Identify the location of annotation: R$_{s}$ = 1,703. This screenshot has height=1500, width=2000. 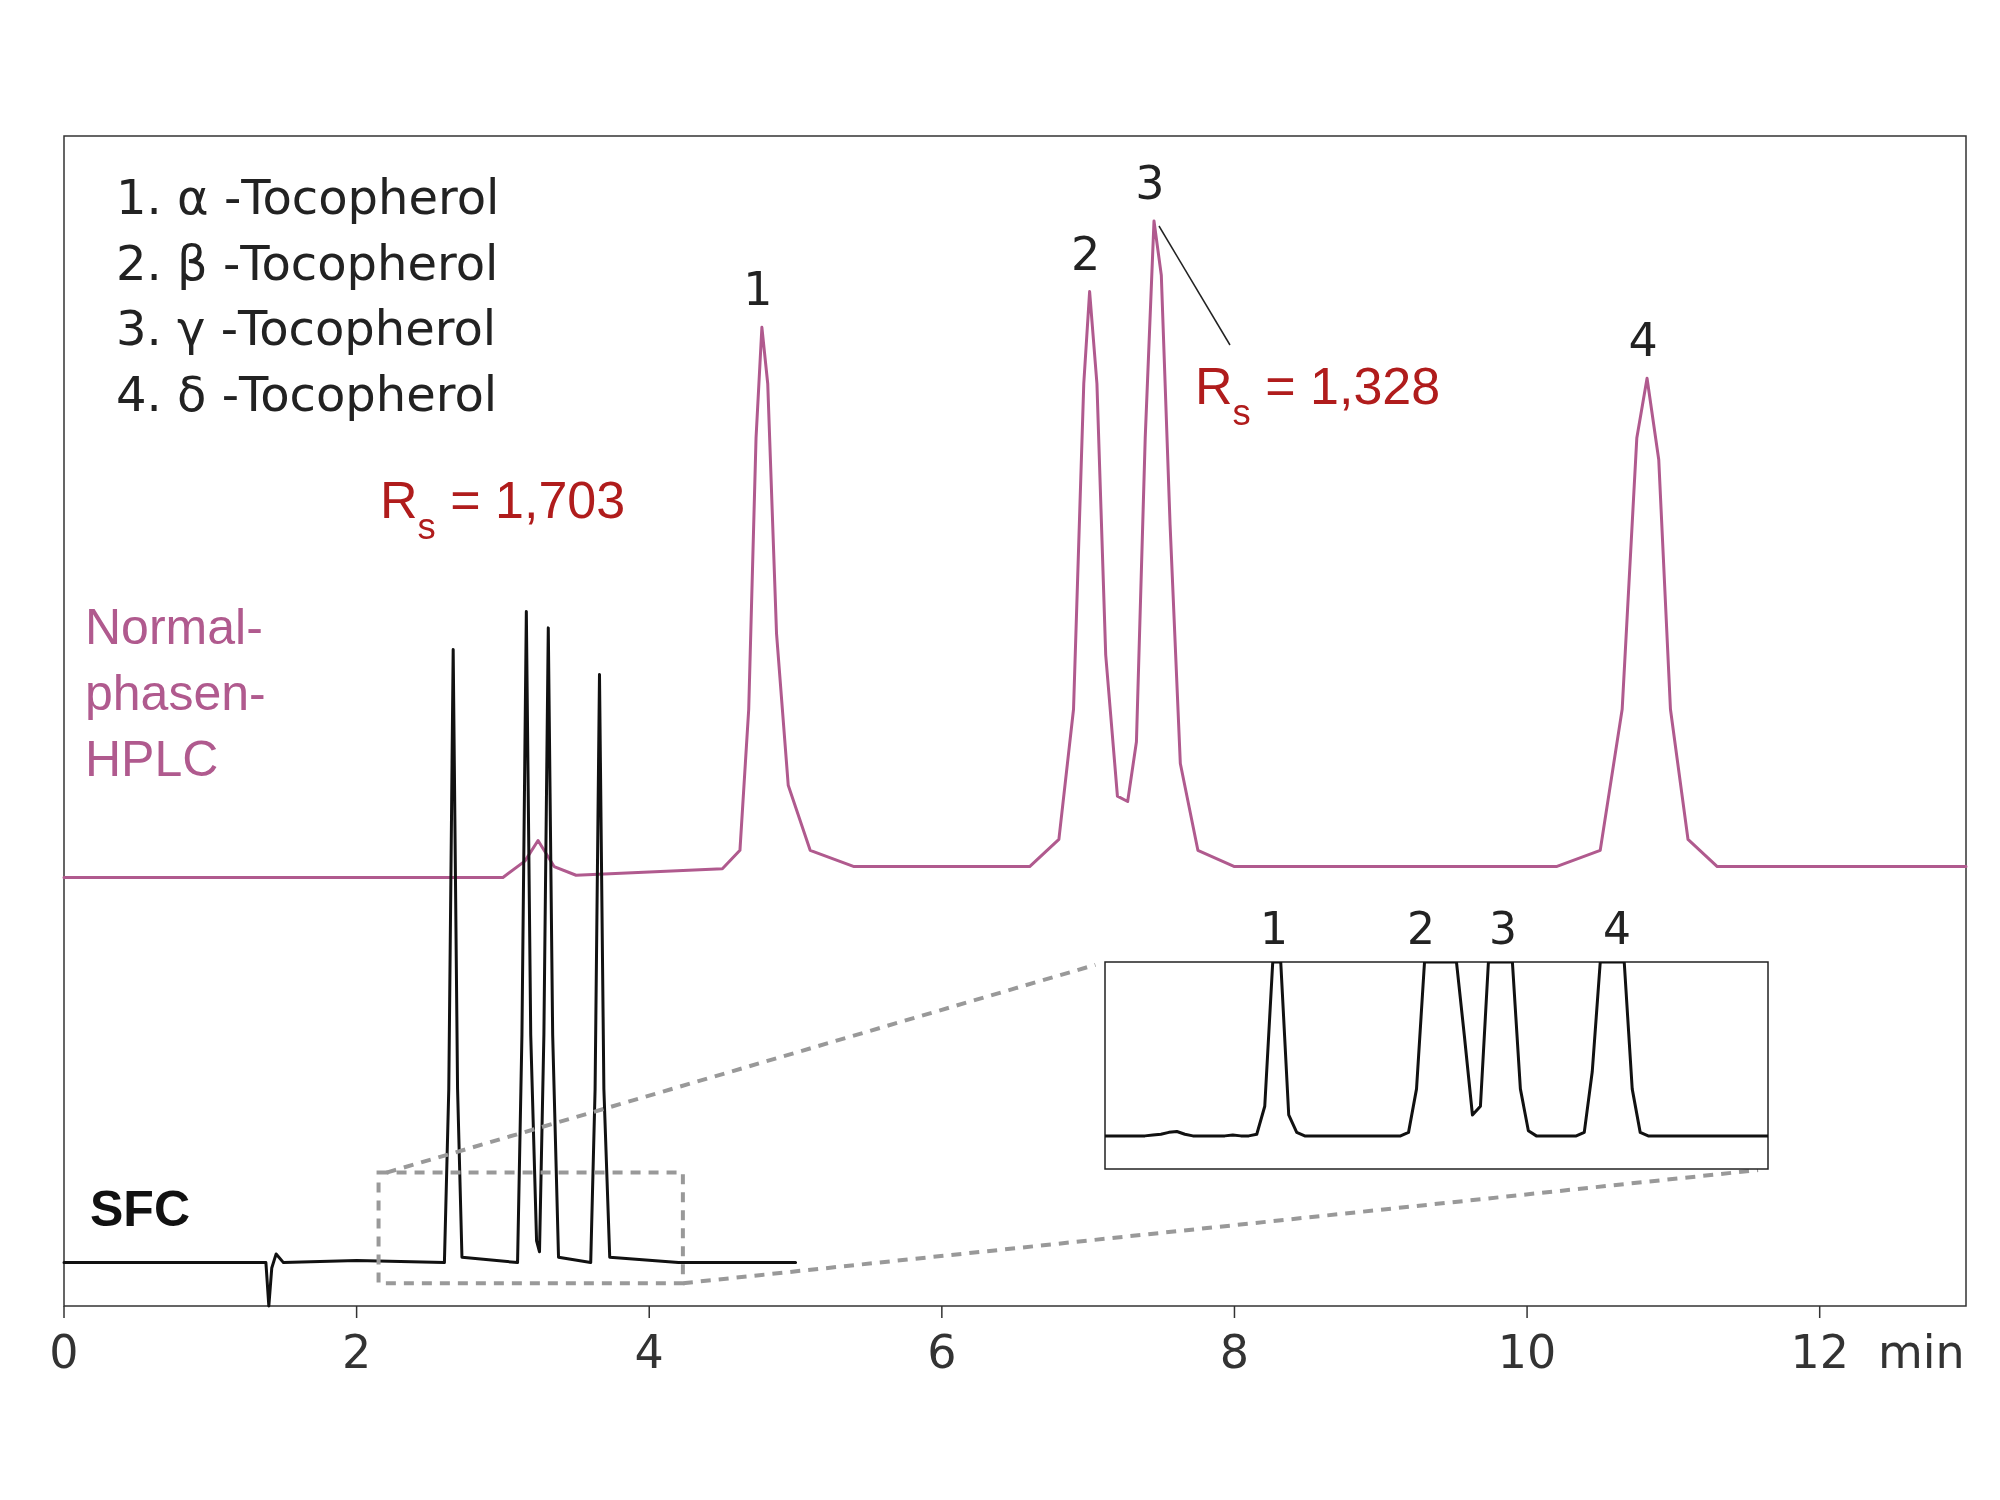
(503, 509).